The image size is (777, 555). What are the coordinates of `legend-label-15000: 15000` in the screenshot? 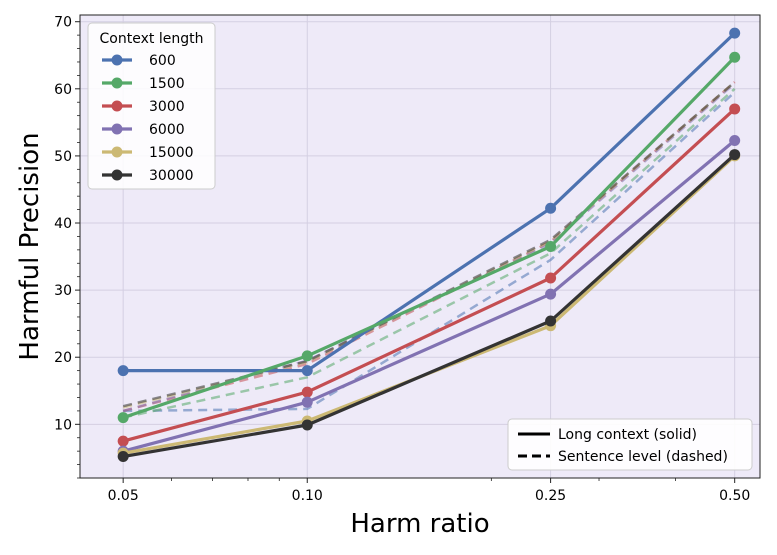 It's located at (171, 153).